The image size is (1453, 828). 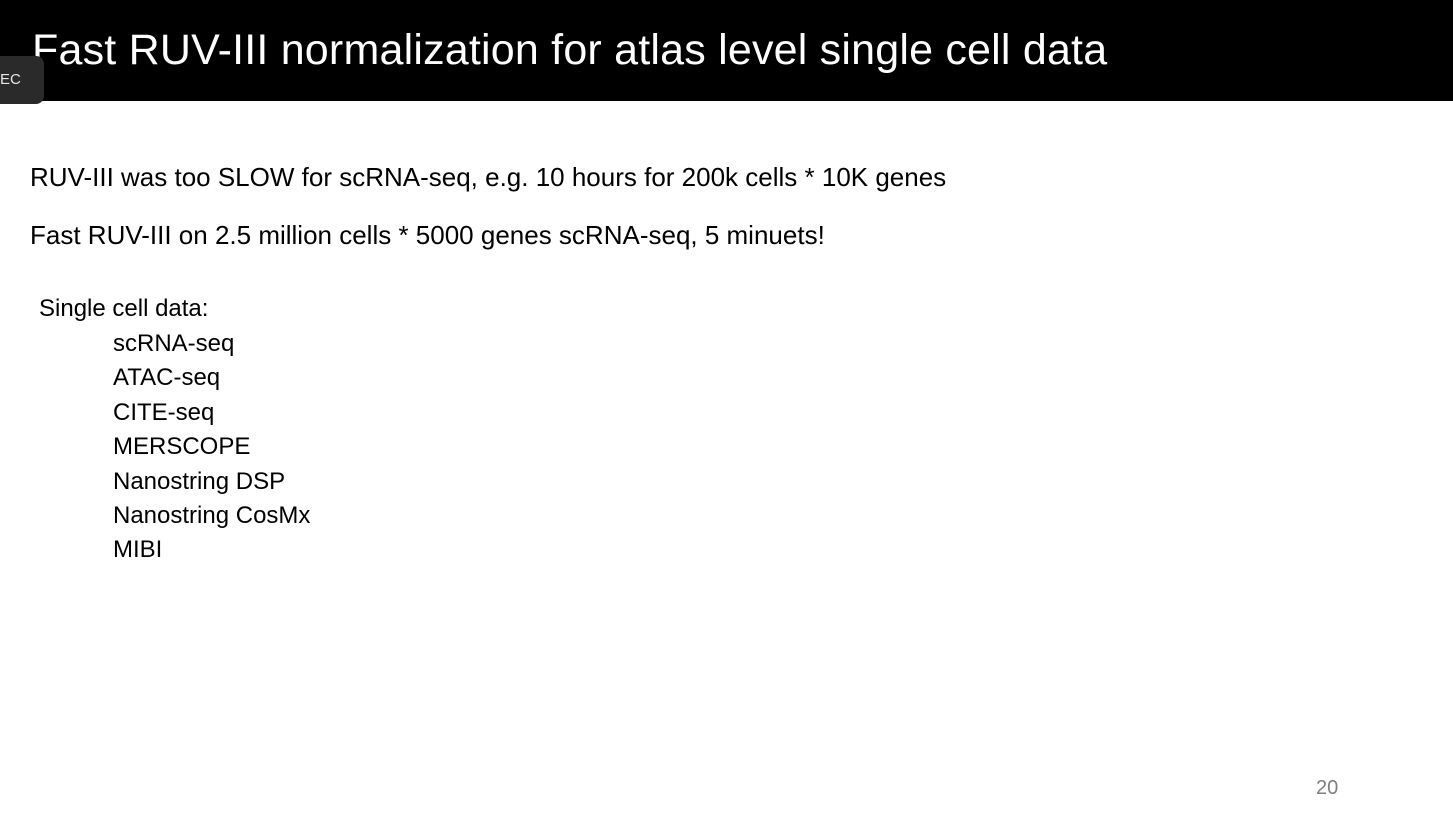 I want to click on list-item: ATAC-seq, so click(x=167, y=378).